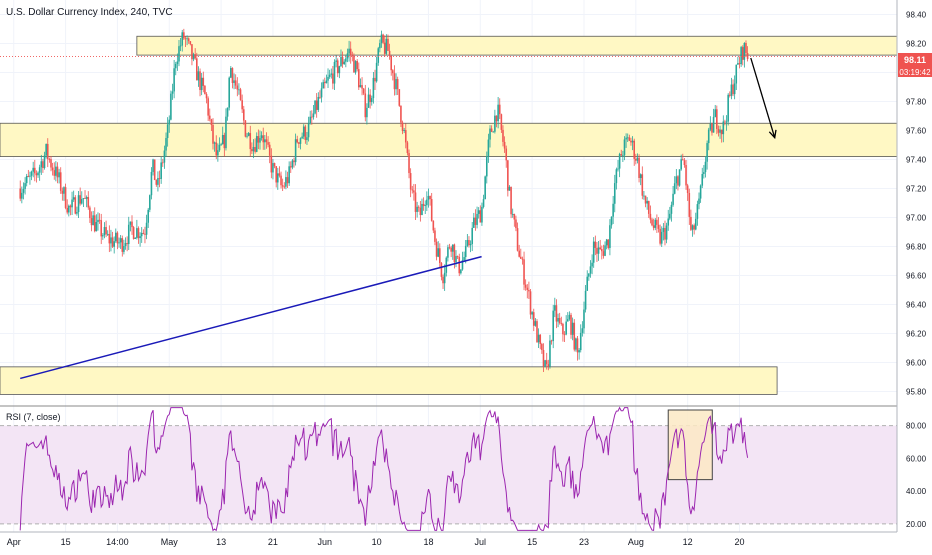 The width and height of the screenshot is (932, 555). What do you see at coordinates (584, 542) in the screenshot?
I see `x-tick-label: 23` at bounding box center [584, 542].